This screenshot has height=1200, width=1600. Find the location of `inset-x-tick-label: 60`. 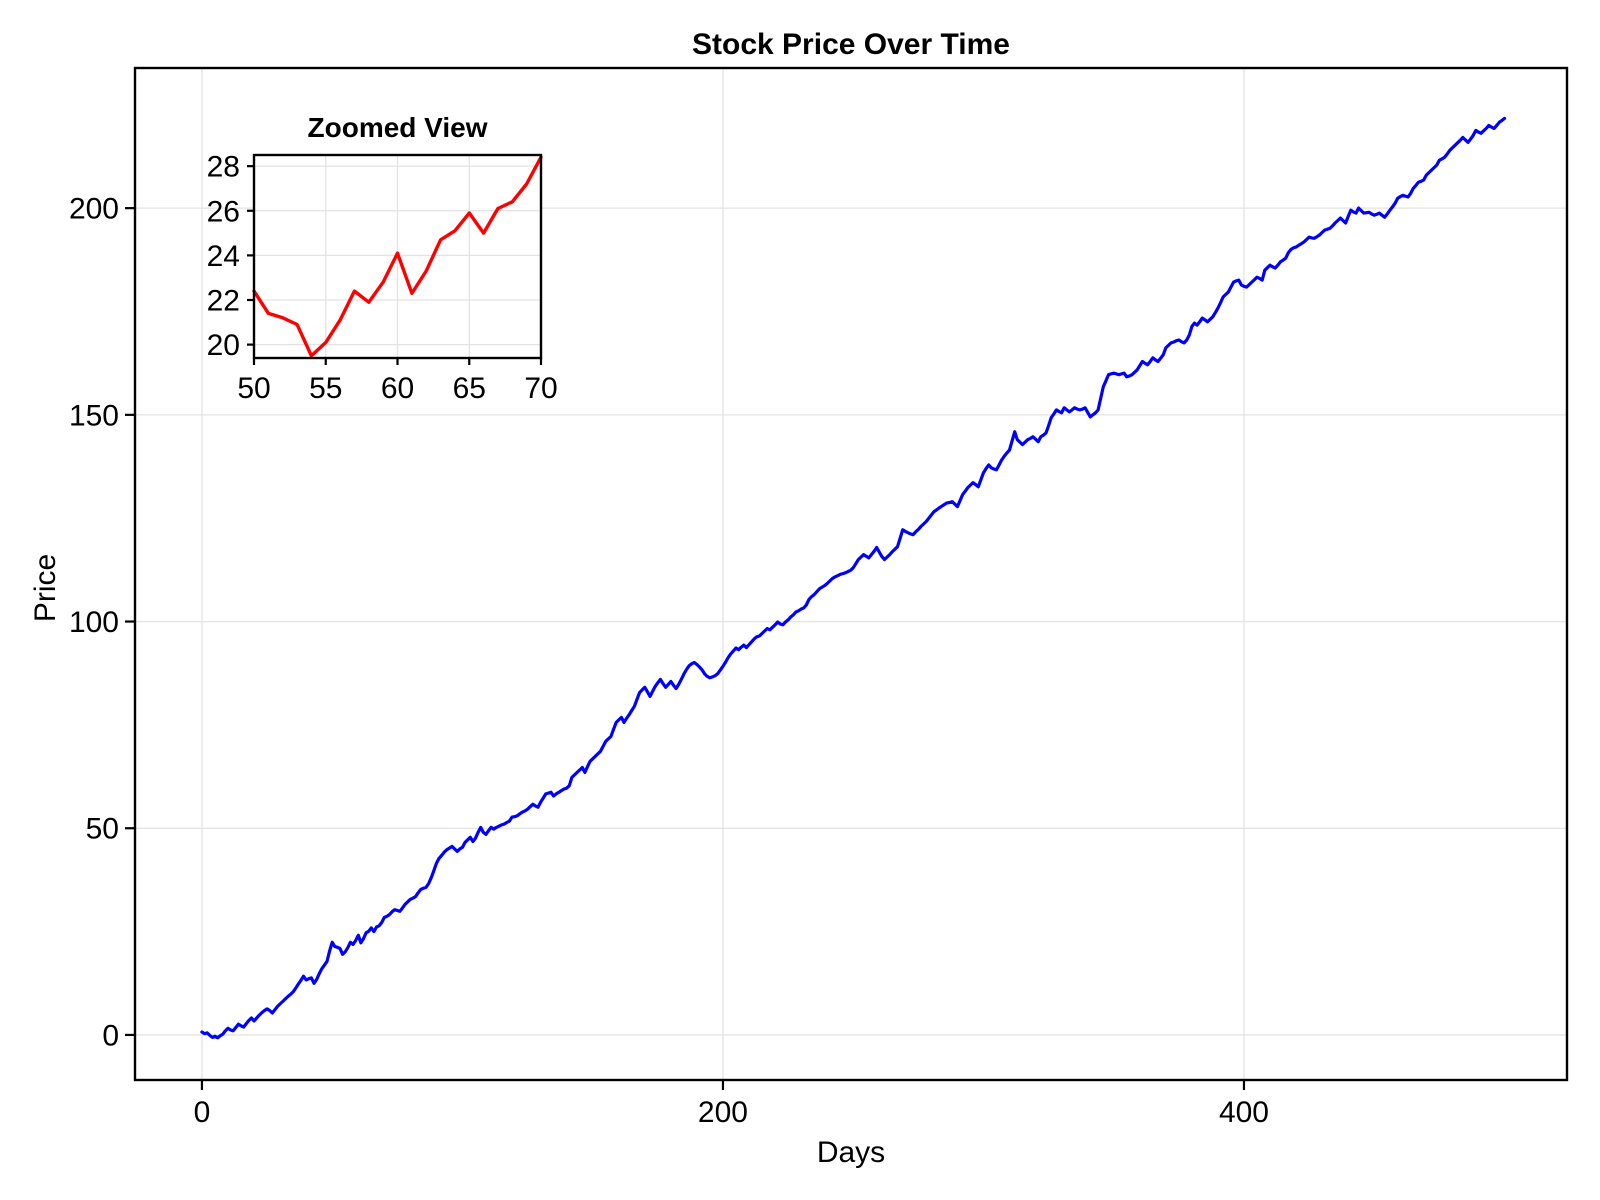

inset-x-tick-label: 60 is located at coordinates (397, 388).